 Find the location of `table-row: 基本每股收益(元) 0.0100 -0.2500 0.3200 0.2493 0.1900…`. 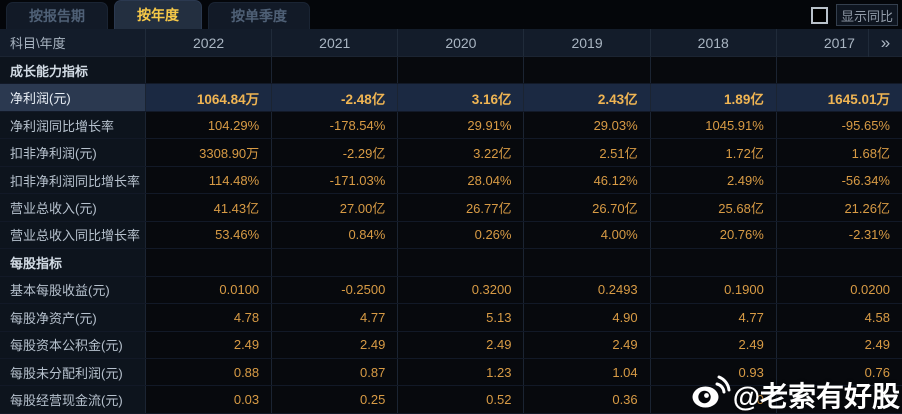

table-row: 基本每股收益(元) 0.0100 -0.2500 0.3200 0.2493 0.1900… is located at coordinates (451, 290).